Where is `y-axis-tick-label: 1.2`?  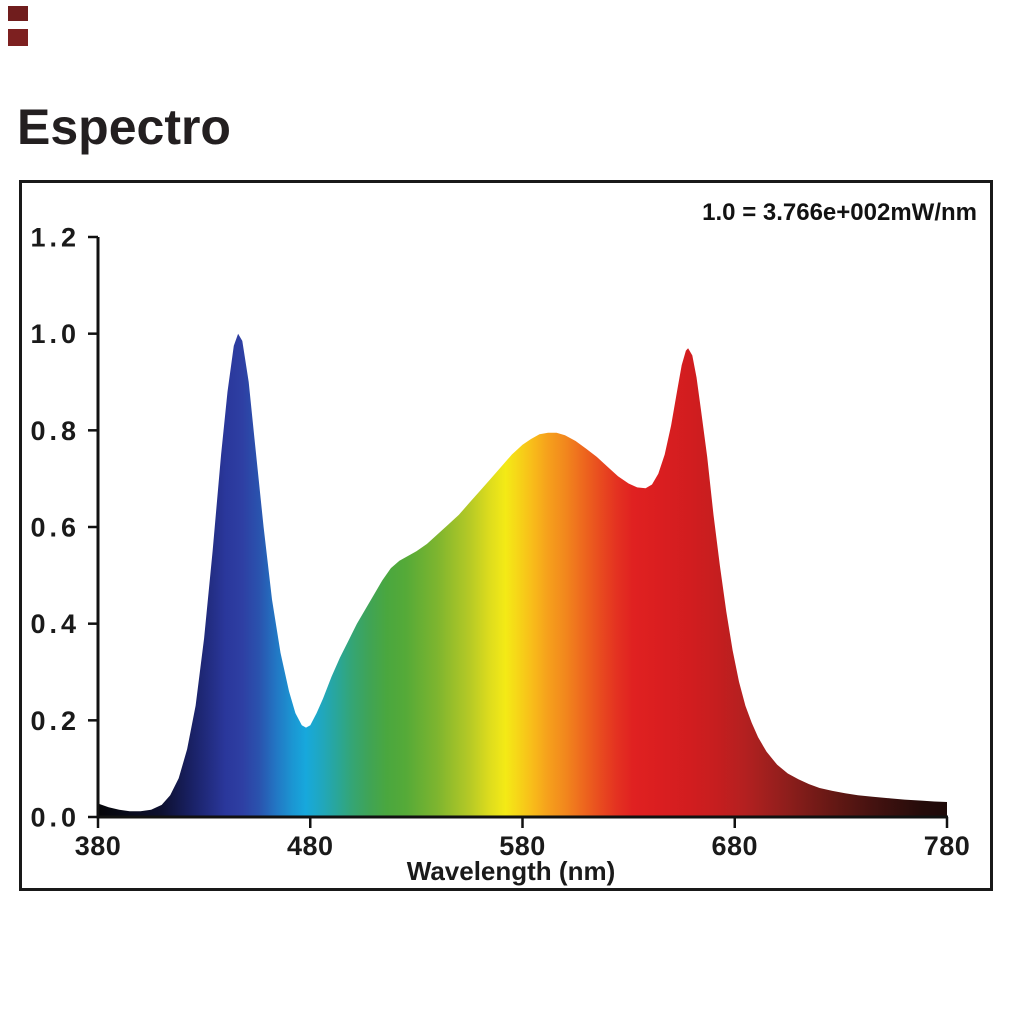
y-axis-tick-label: 1.2 is located at coordinates (55, 238).